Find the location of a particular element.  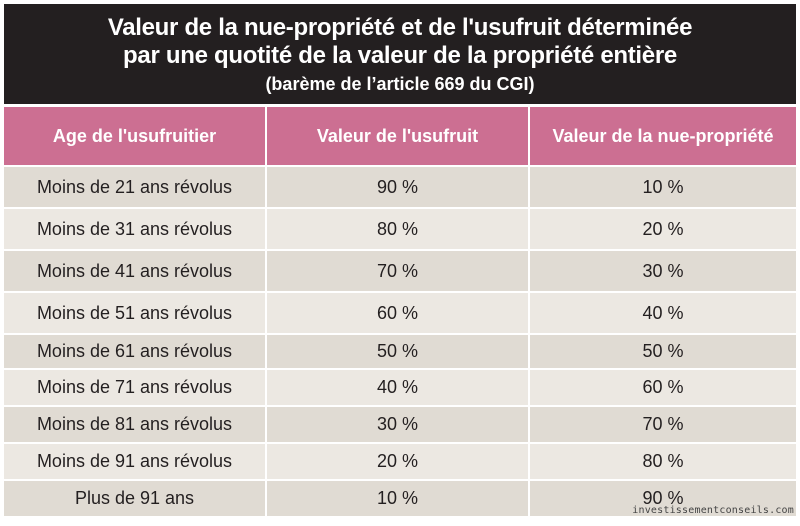

cell-usufruit: 80 % is located at coordinates (398, 230).